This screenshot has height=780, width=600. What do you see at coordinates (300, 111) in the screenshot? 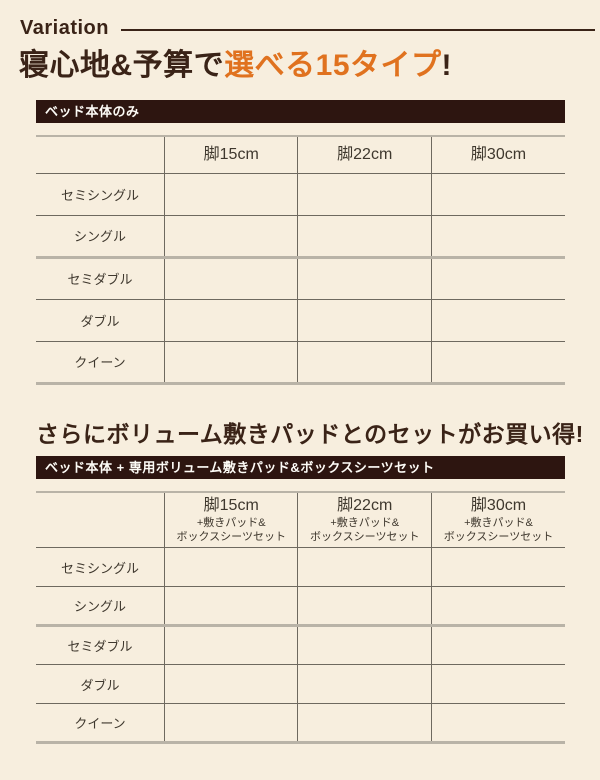
I see `section-bar-bed-only: ベッド本体のみ` at bounding box center [300, 111].